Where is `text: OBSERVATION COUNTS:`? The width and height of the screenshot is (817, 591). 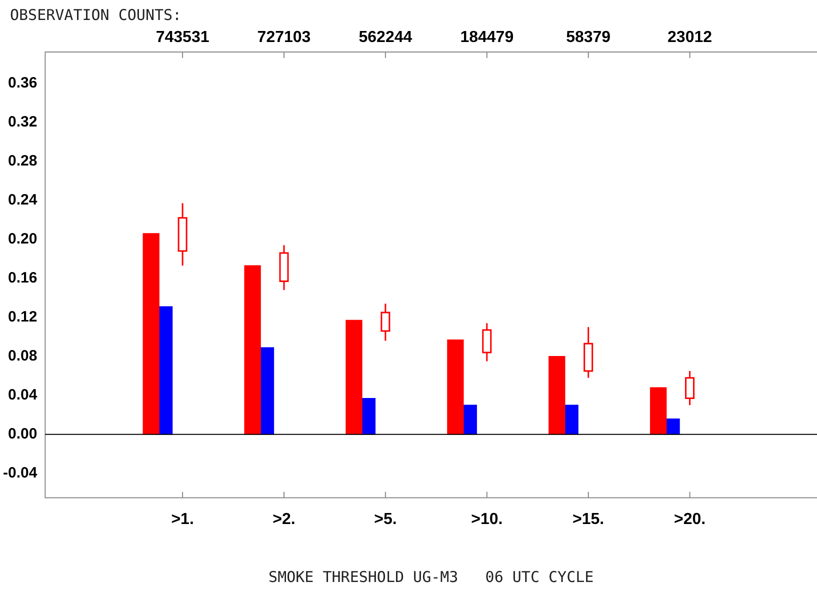
text: OBSERVATION COUNTS: is located at coordinates (96, 15).